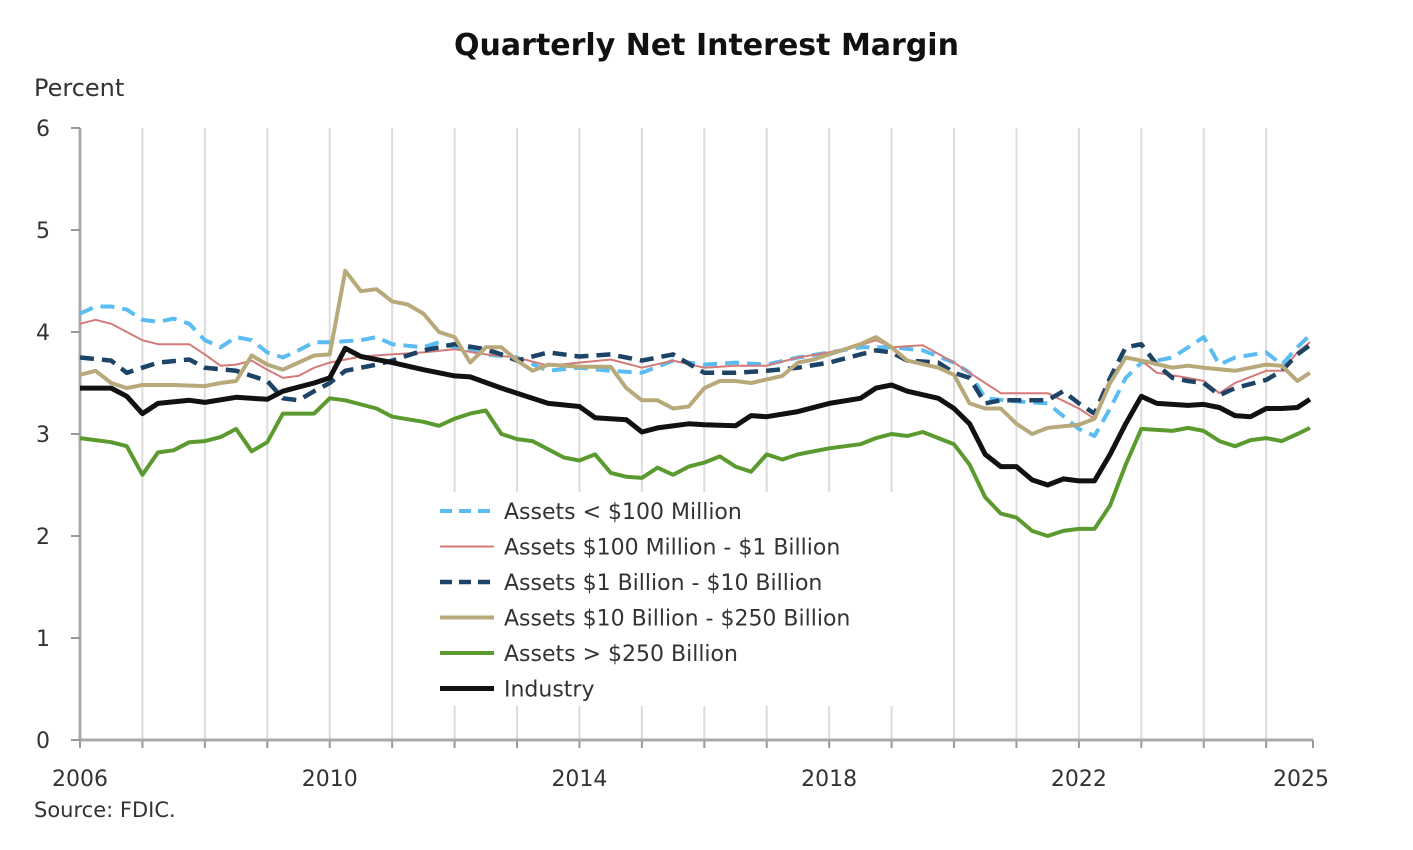 The width and height of the screenshot is (1413, 850). What do you see at coordinates (43, 333) in the screenshot?
I see `y-tick-label: 4` at bounding box center [43, 333].